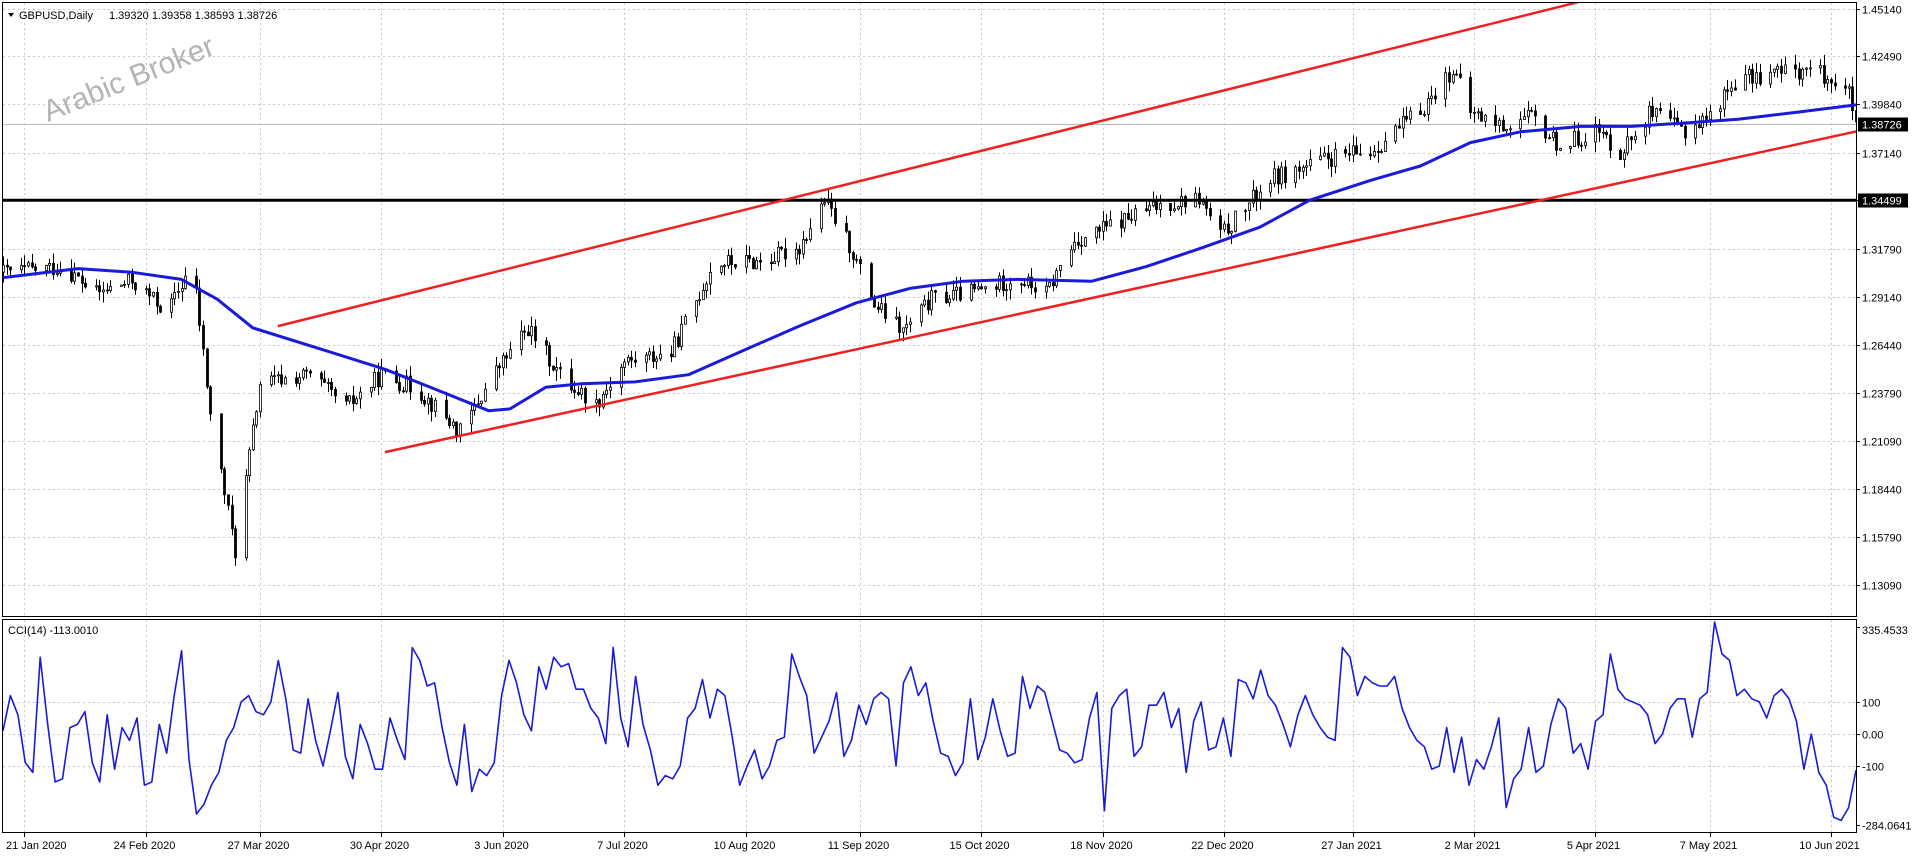  Describe the element at coordinates (1871, 704) in the screenshot. I see `cci-tick-label: 100` at that location.